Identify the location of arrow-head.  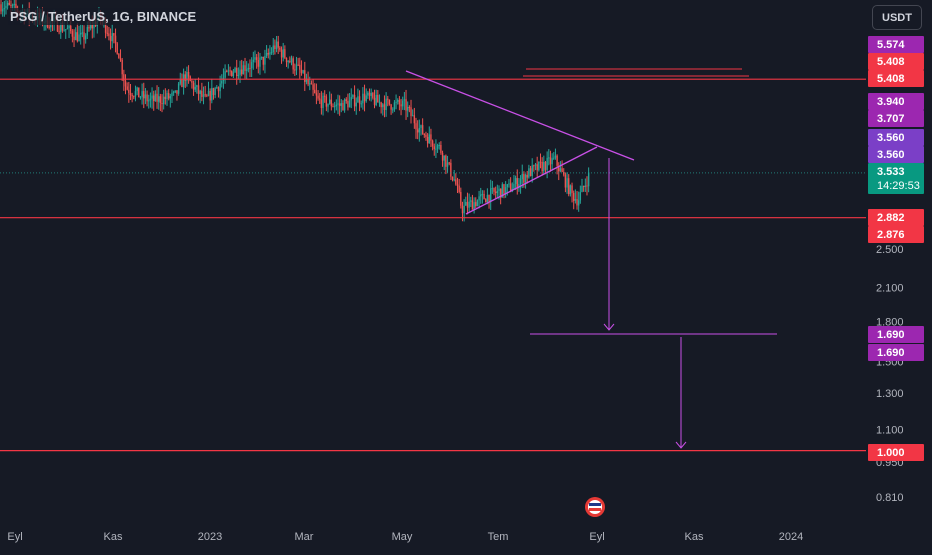
(609, 327).